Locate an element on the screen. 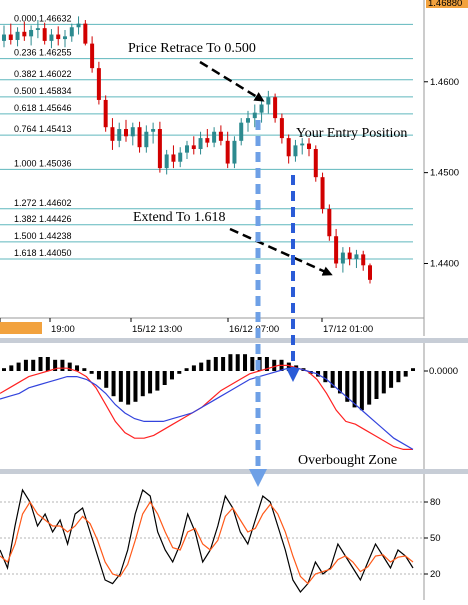 The image size is (468, 605). fib-label-8: 1.382 1.44426 is located at coordinates (43, 219).